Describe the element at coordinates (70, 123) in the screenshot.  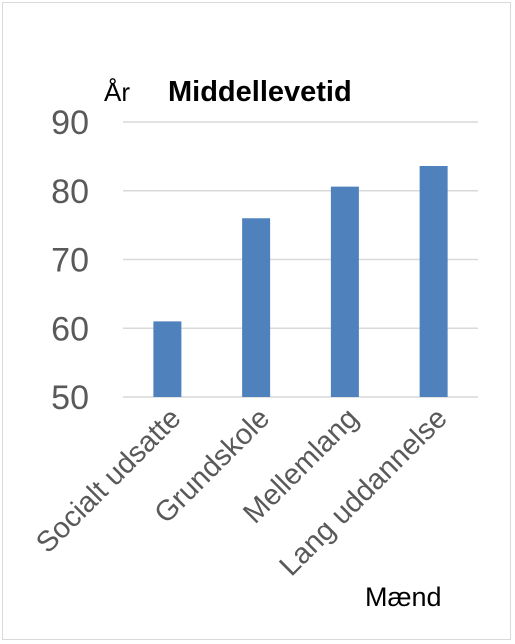
I see `y-tick-label: 90` at that location.